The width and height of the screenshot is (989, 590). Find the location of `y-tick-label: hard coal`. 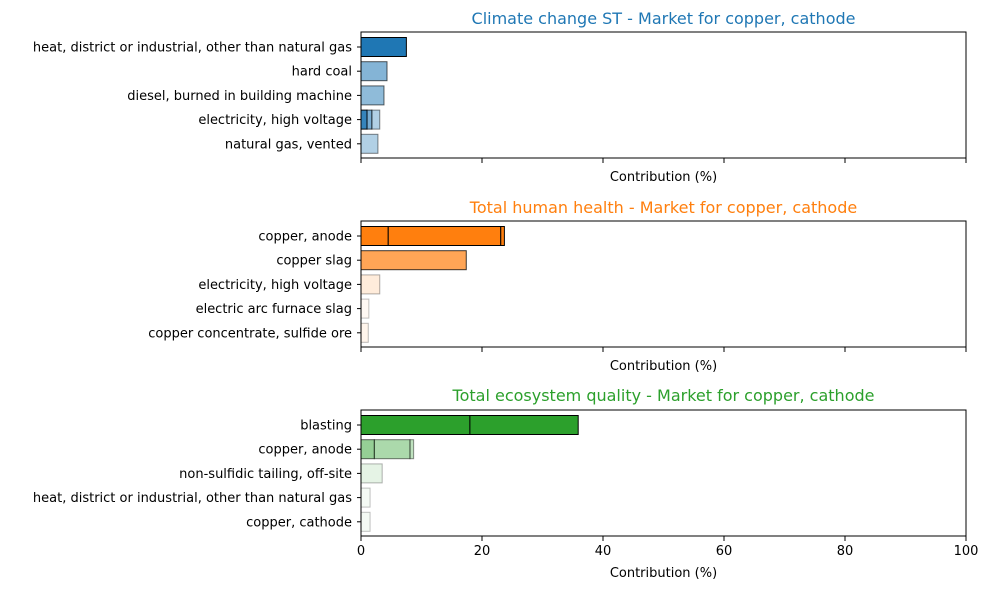

y-tick-label: hard coal is located at coordinates (322, 72).